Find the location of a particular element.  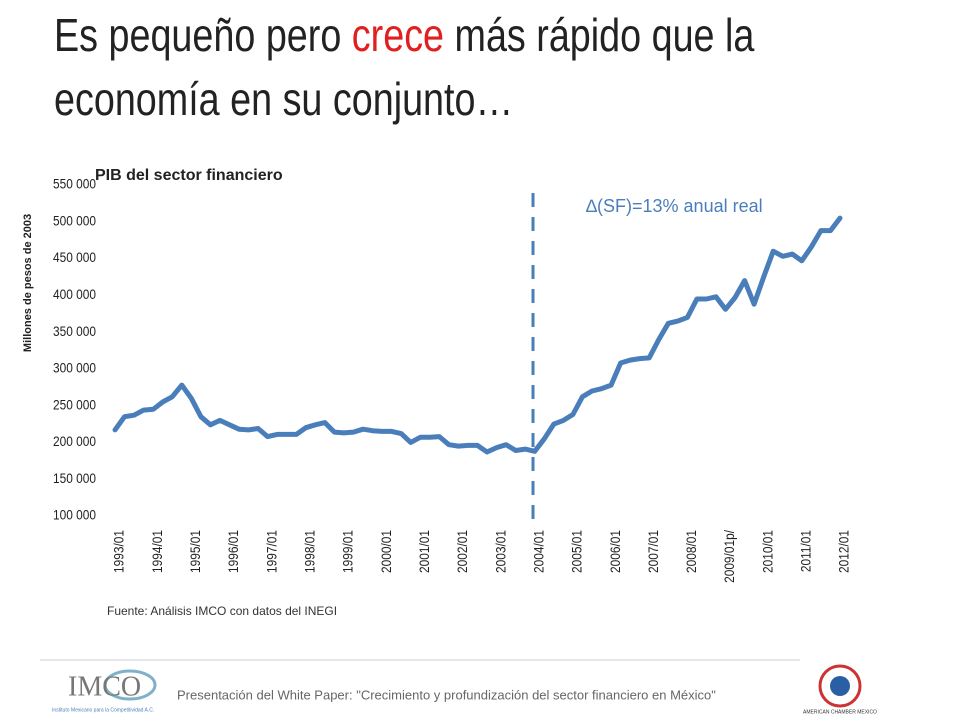

logo-right-caption: AMERICAN CHAMBER MEXICO is located at coordinates (840, 712).